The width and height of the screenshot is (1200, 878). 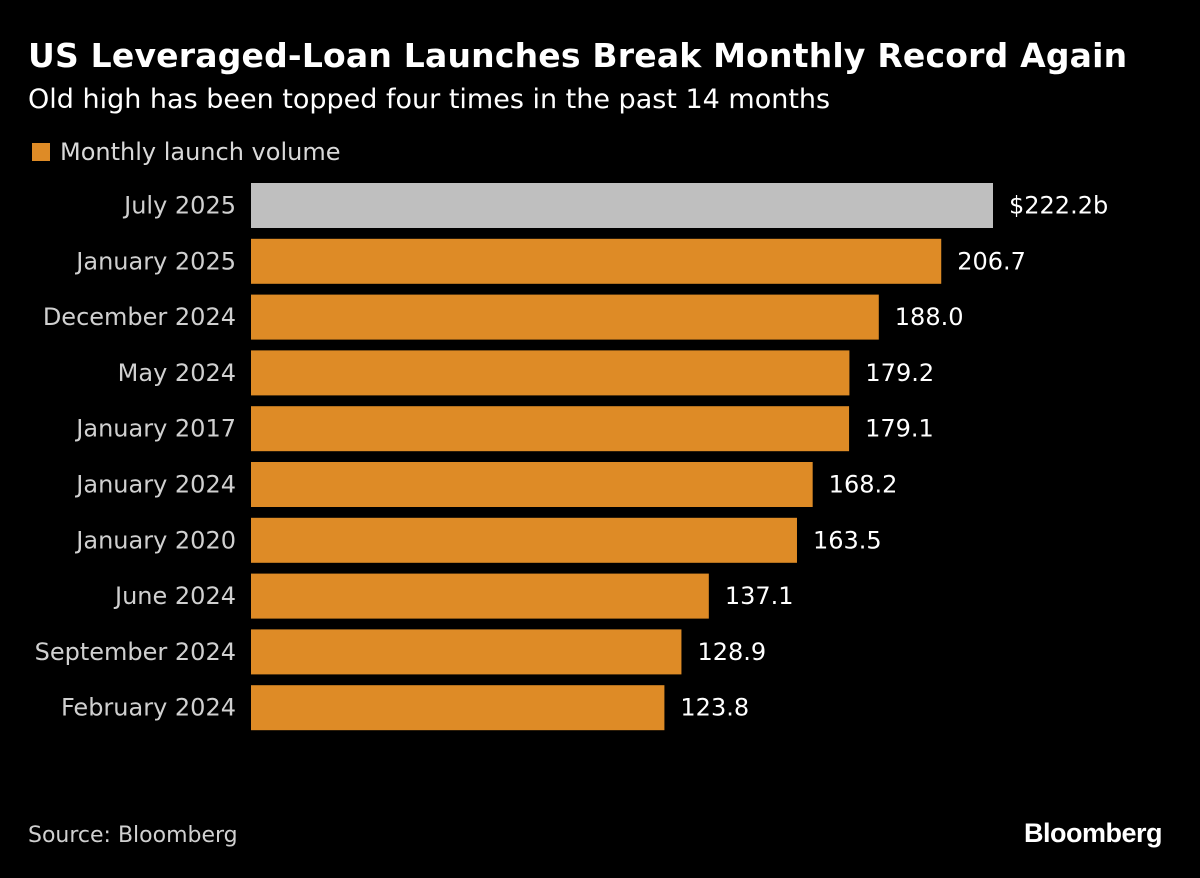 I want to click on value-label: 179.1, so click(x=899, y=429).